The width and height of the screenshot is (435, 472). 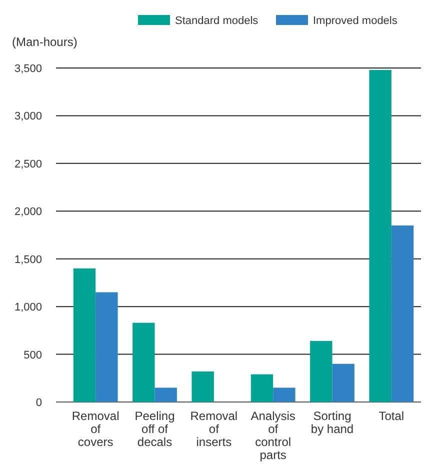 I want to click on y-tick-label: 1,000, so click(x=28, y=308).